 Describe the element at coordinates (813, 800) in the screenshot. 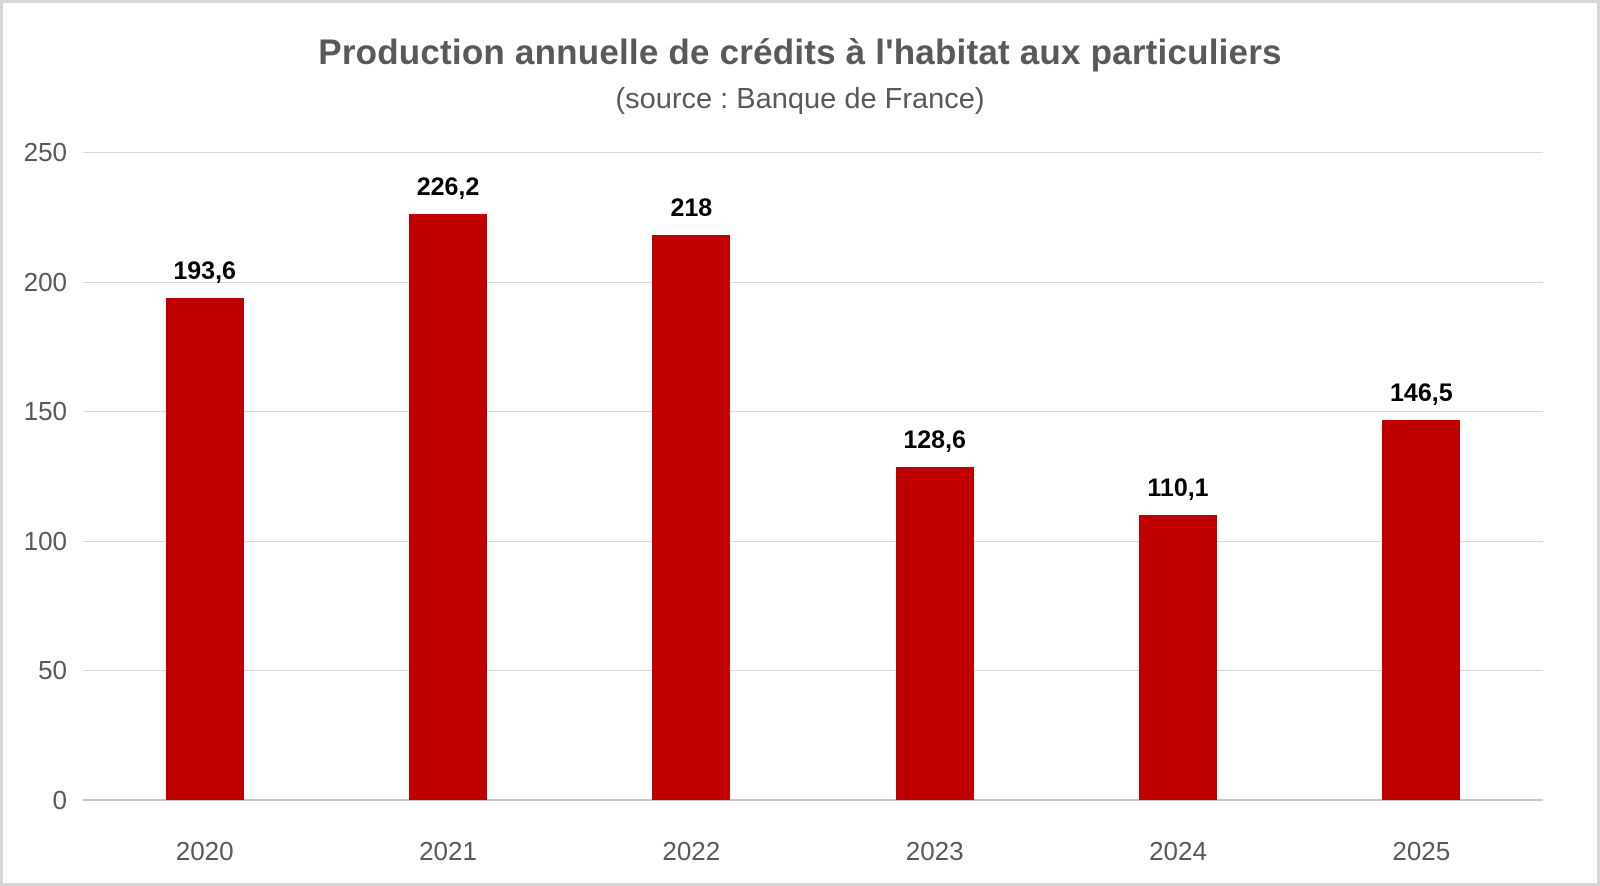

I see `x-axis-line` at that location.